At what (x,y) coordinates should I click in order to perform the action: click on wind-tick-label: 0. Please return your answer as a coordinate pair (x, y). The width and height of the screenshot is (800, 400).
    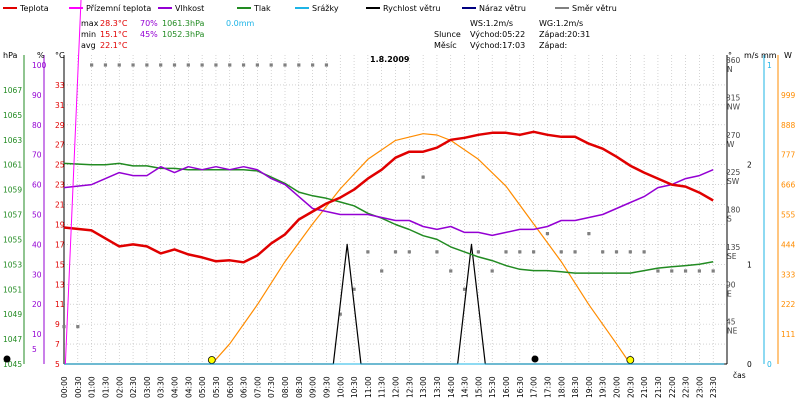
    Looking at the image, I should click on (749, 364).